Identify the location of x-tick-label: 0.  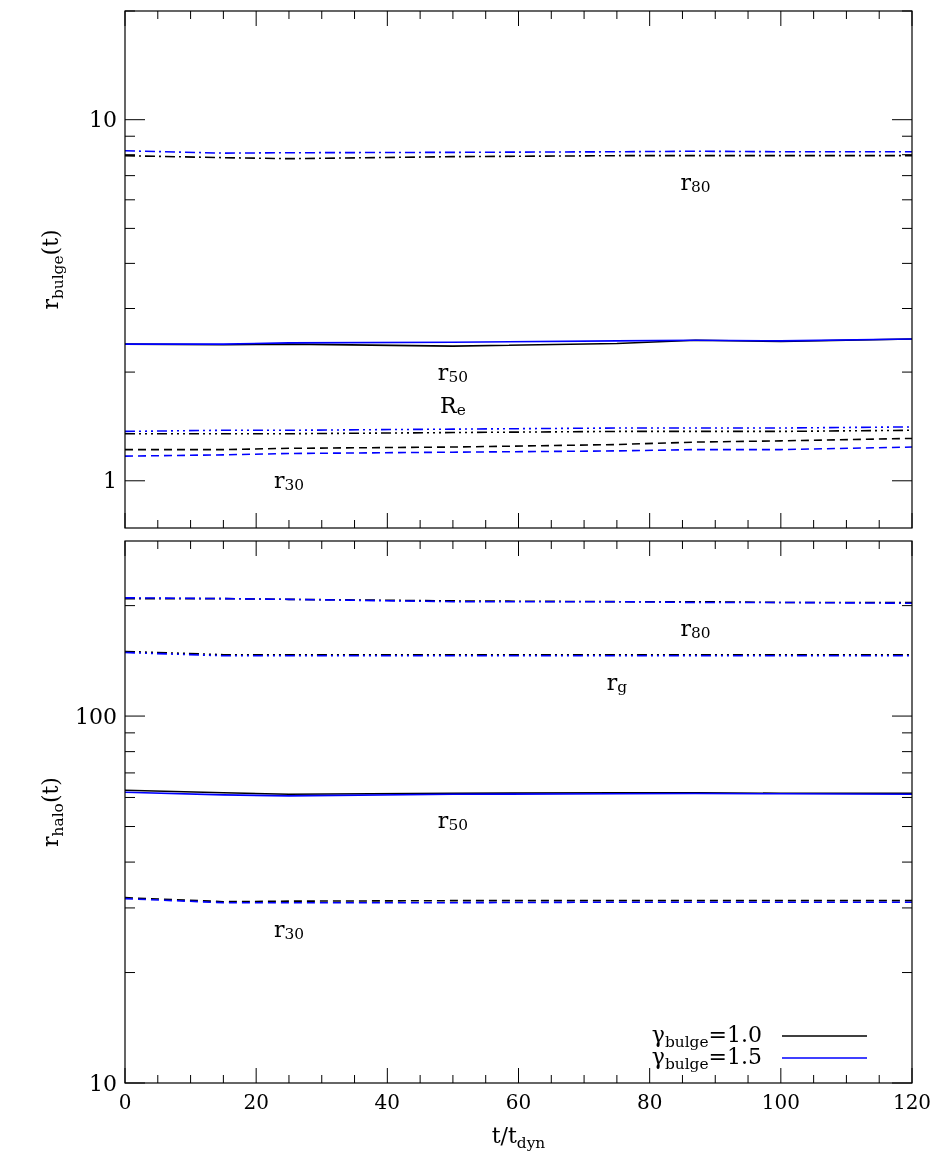
(125, 1102).